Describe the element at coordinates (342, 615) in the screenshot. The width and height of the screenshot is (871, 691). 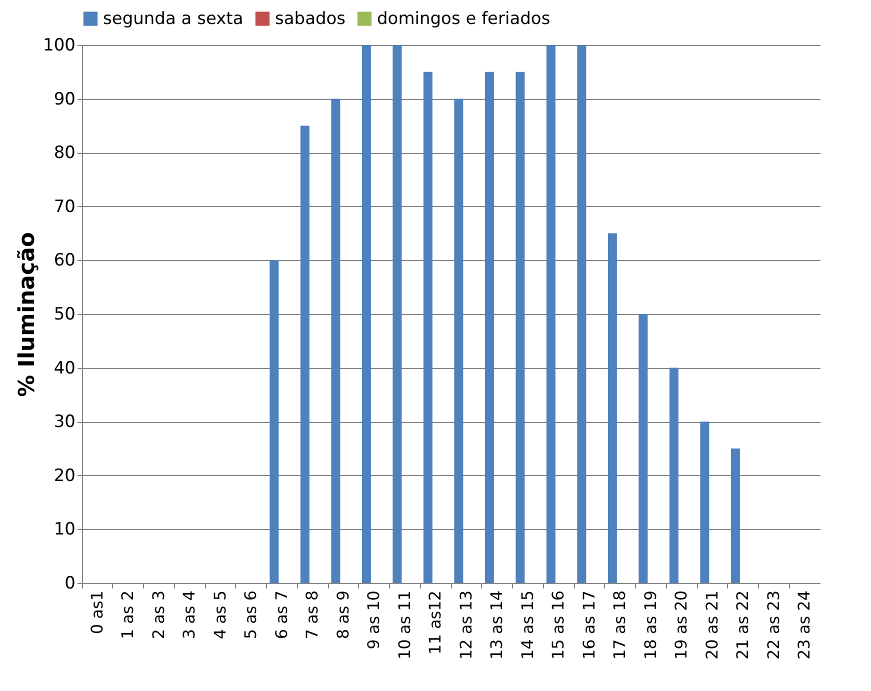
I see `x-tick-label: 8 as 9` at that location.